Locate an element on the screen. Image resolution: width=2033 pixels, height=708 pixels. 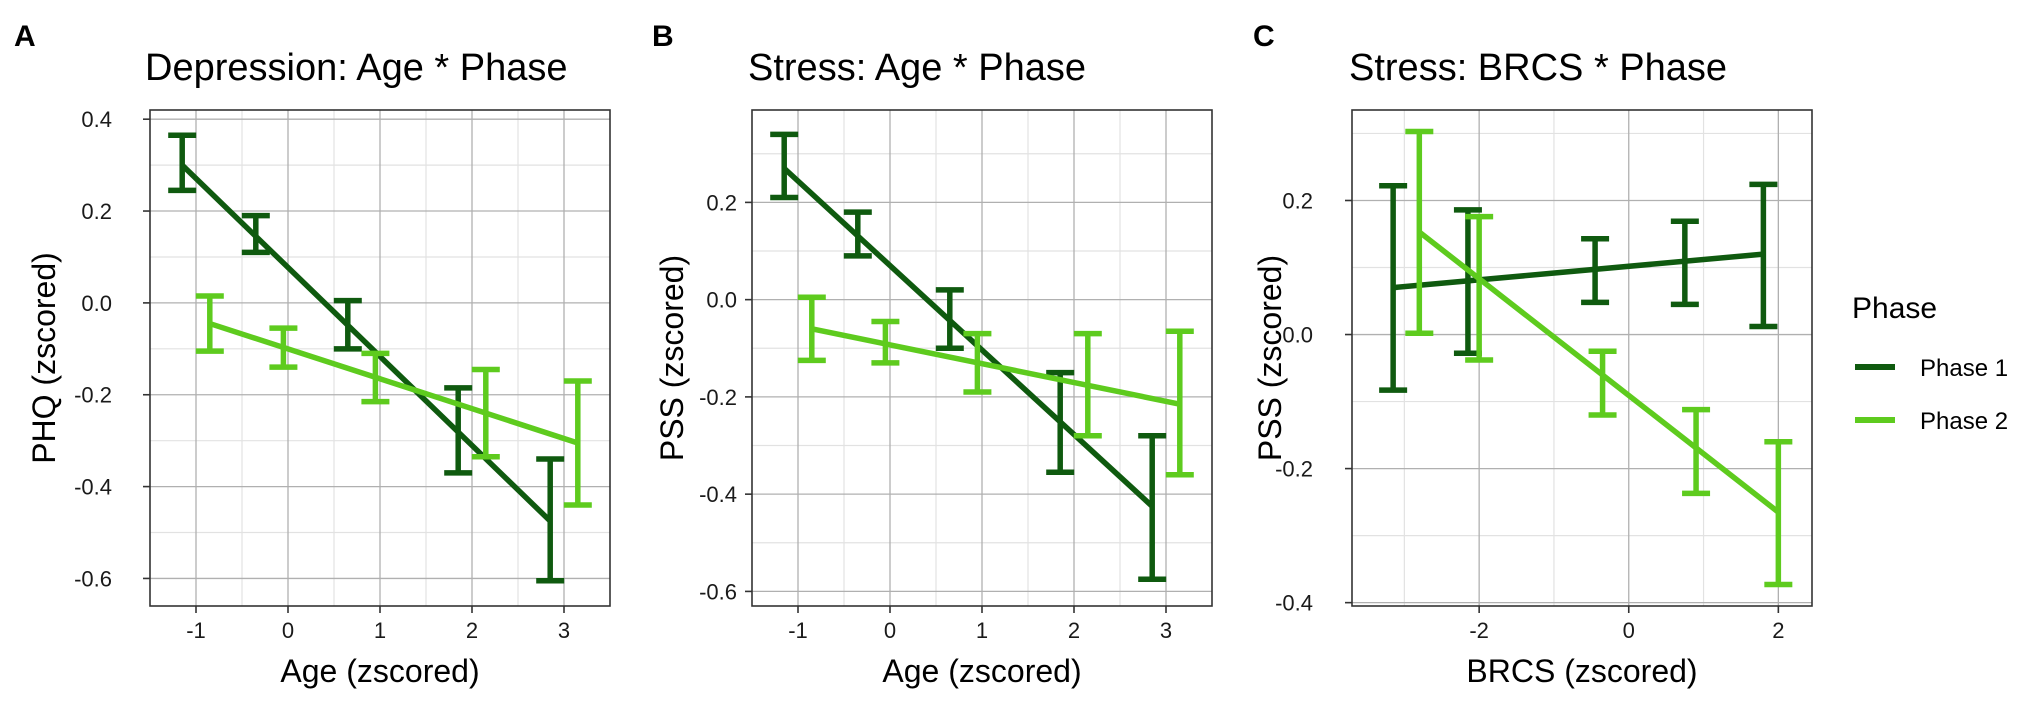
legend-label-phase-1: Phase 1 is located at coordinates (1964, 368).